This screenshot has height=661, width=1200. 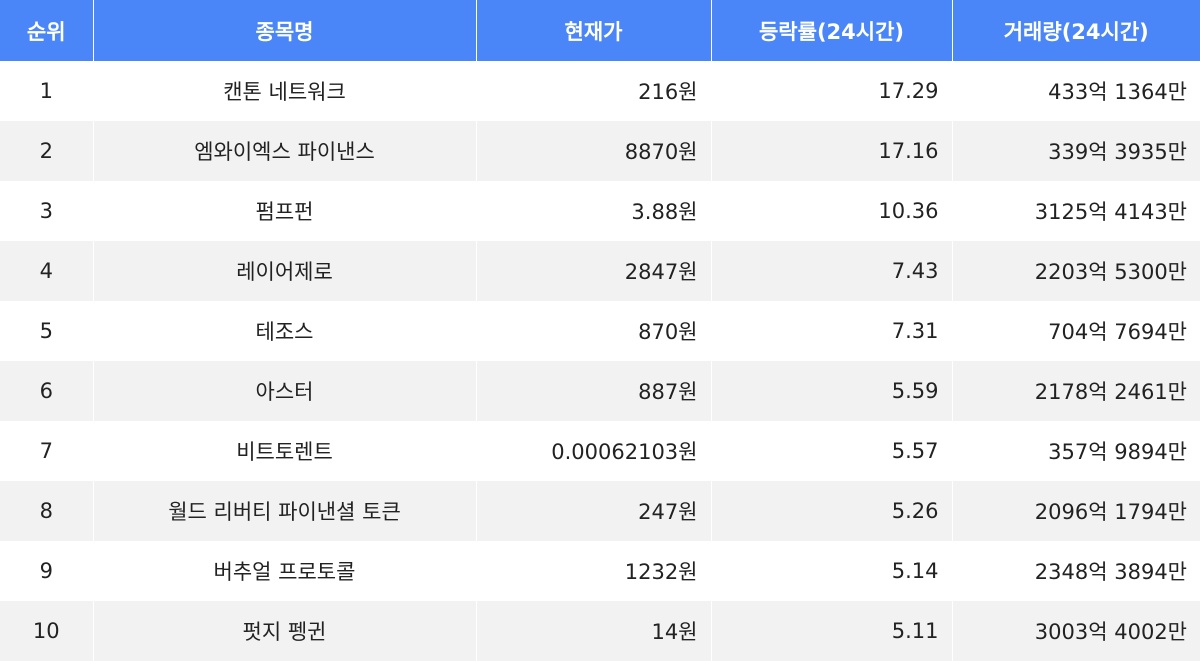 I want to click on cell-name: 레이어제로, so click(x=285, y=271).